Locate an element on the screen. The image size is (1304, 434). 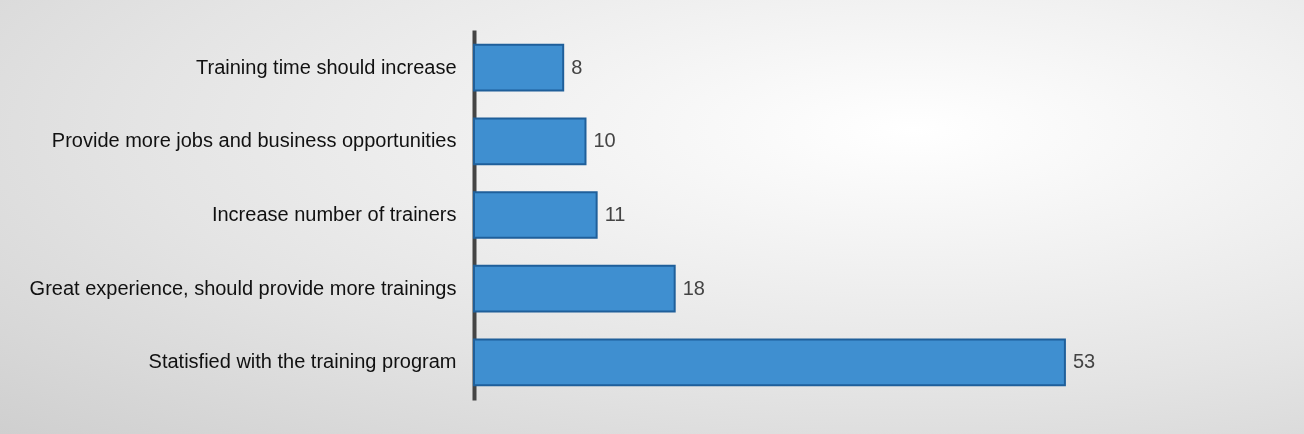
y-tick-label: Increase number of trainers is located at coordinates (334, 214).